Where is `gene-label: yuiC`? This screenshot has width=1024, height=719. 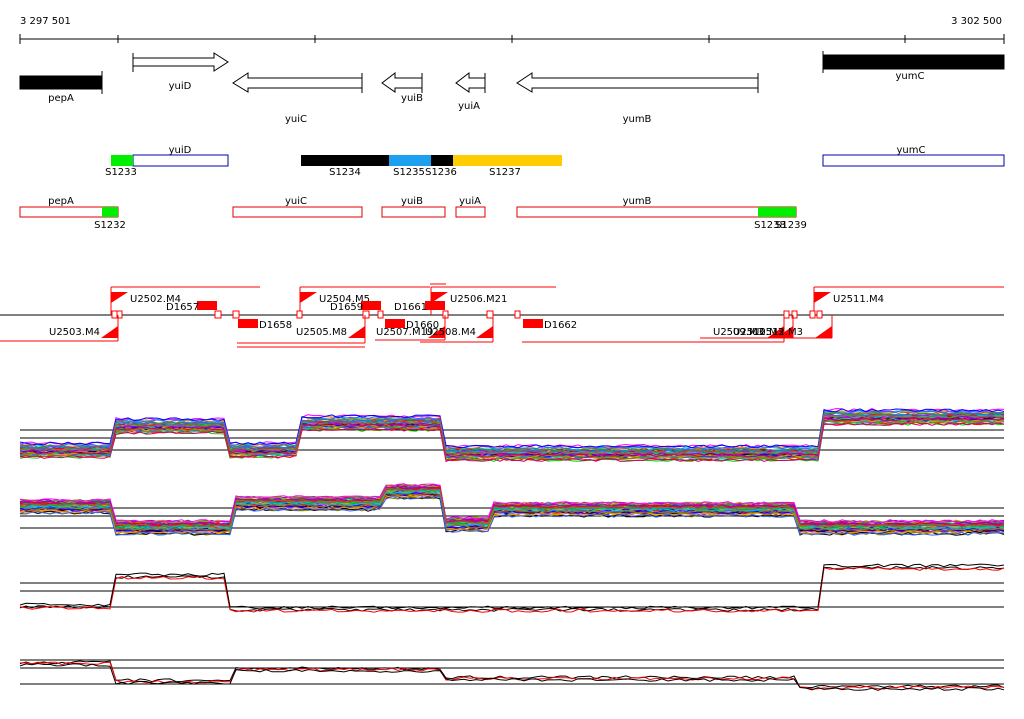
gene-label: yuiC is located at coordinates (296, 119).